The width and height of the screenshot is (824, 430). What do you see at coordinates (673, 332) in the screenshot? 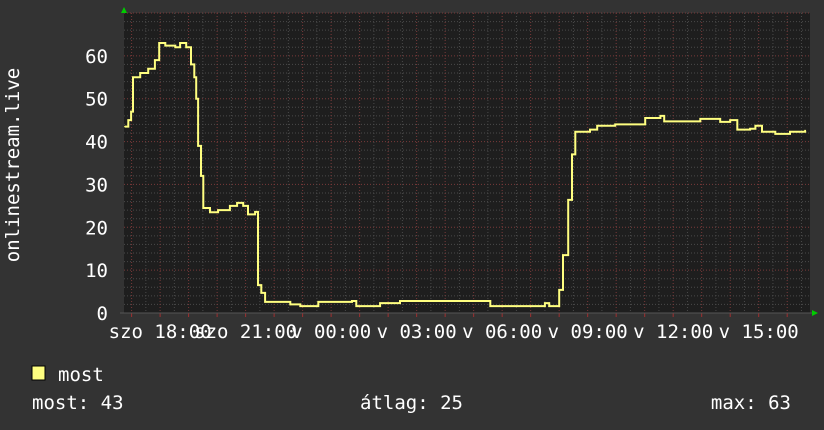
I see `x-tick-label: v 12:00` at bounding box center [673, 332].